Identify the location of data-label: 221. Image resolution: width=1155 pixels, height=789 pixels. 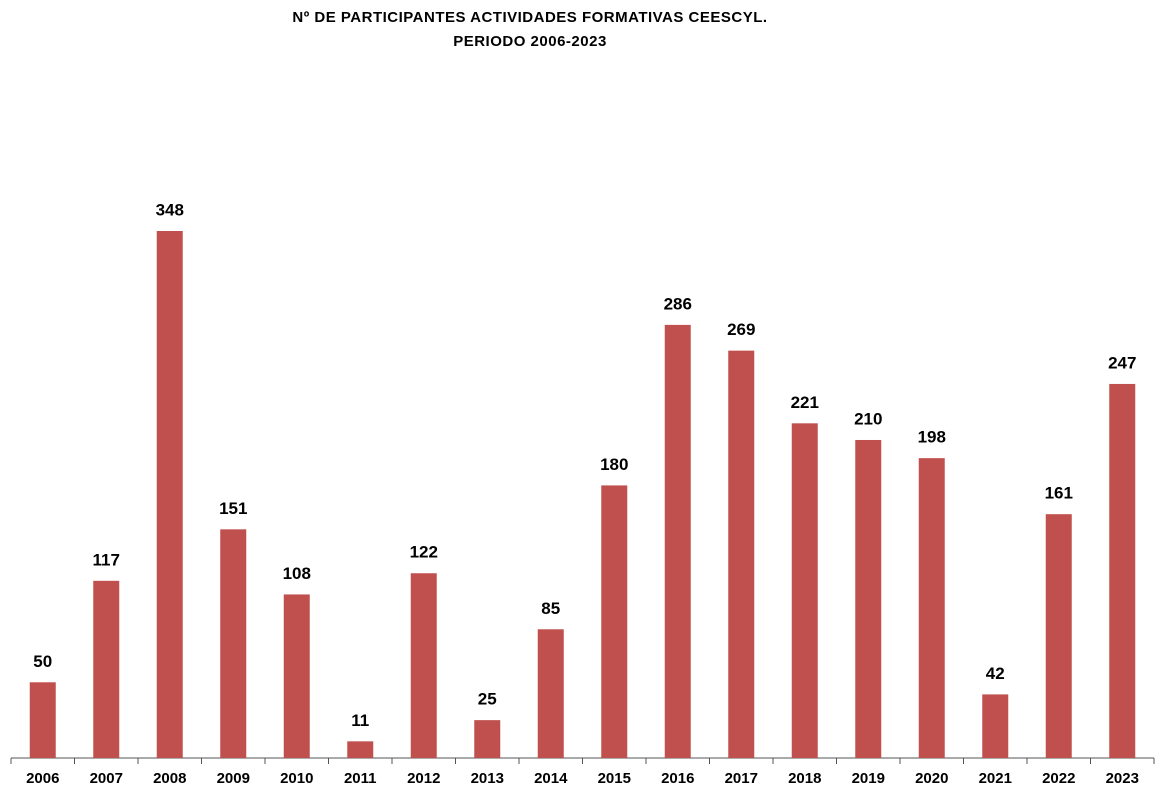
(805, 402).